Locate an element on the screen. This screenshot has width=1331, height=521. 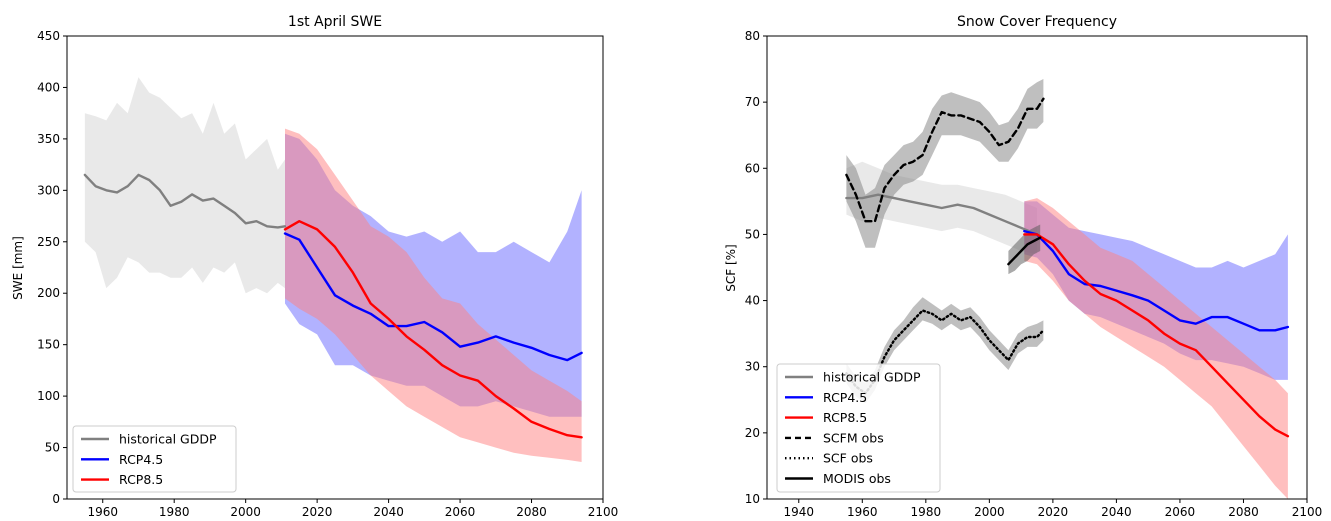
scf-x-tick-label: 2080 is located at coordinates (1243, 512).